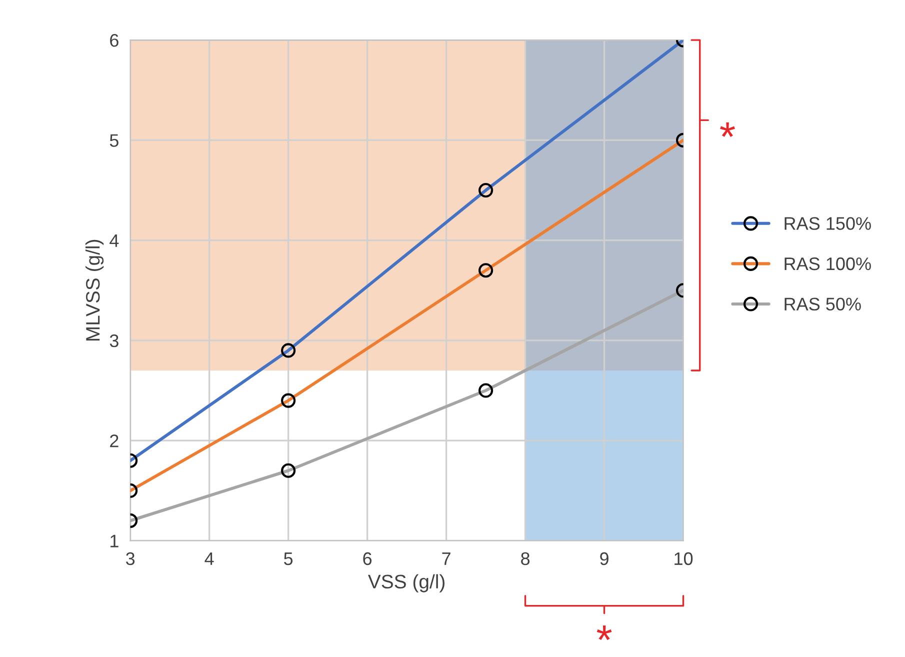 This screenshot has width=905, height=657. Describe the element at coordinates (114, 541) in the screenshot. I see `y-tick-label: 1` at that location.